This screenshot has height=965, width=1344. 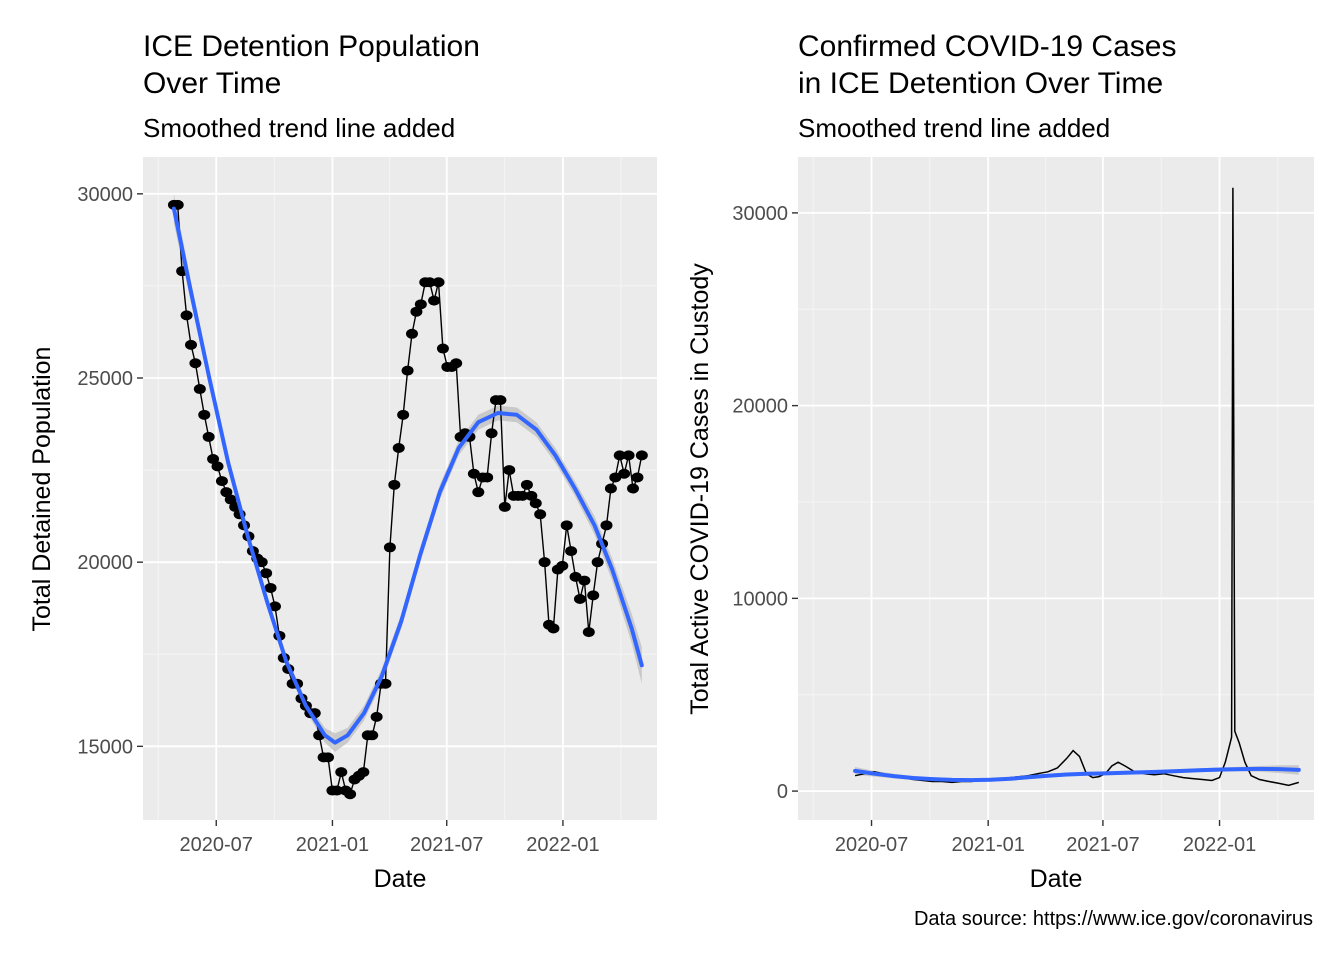 I want to click on chart-title-line-2: in ICE Detention Over Time, so click(x=980, y=83).